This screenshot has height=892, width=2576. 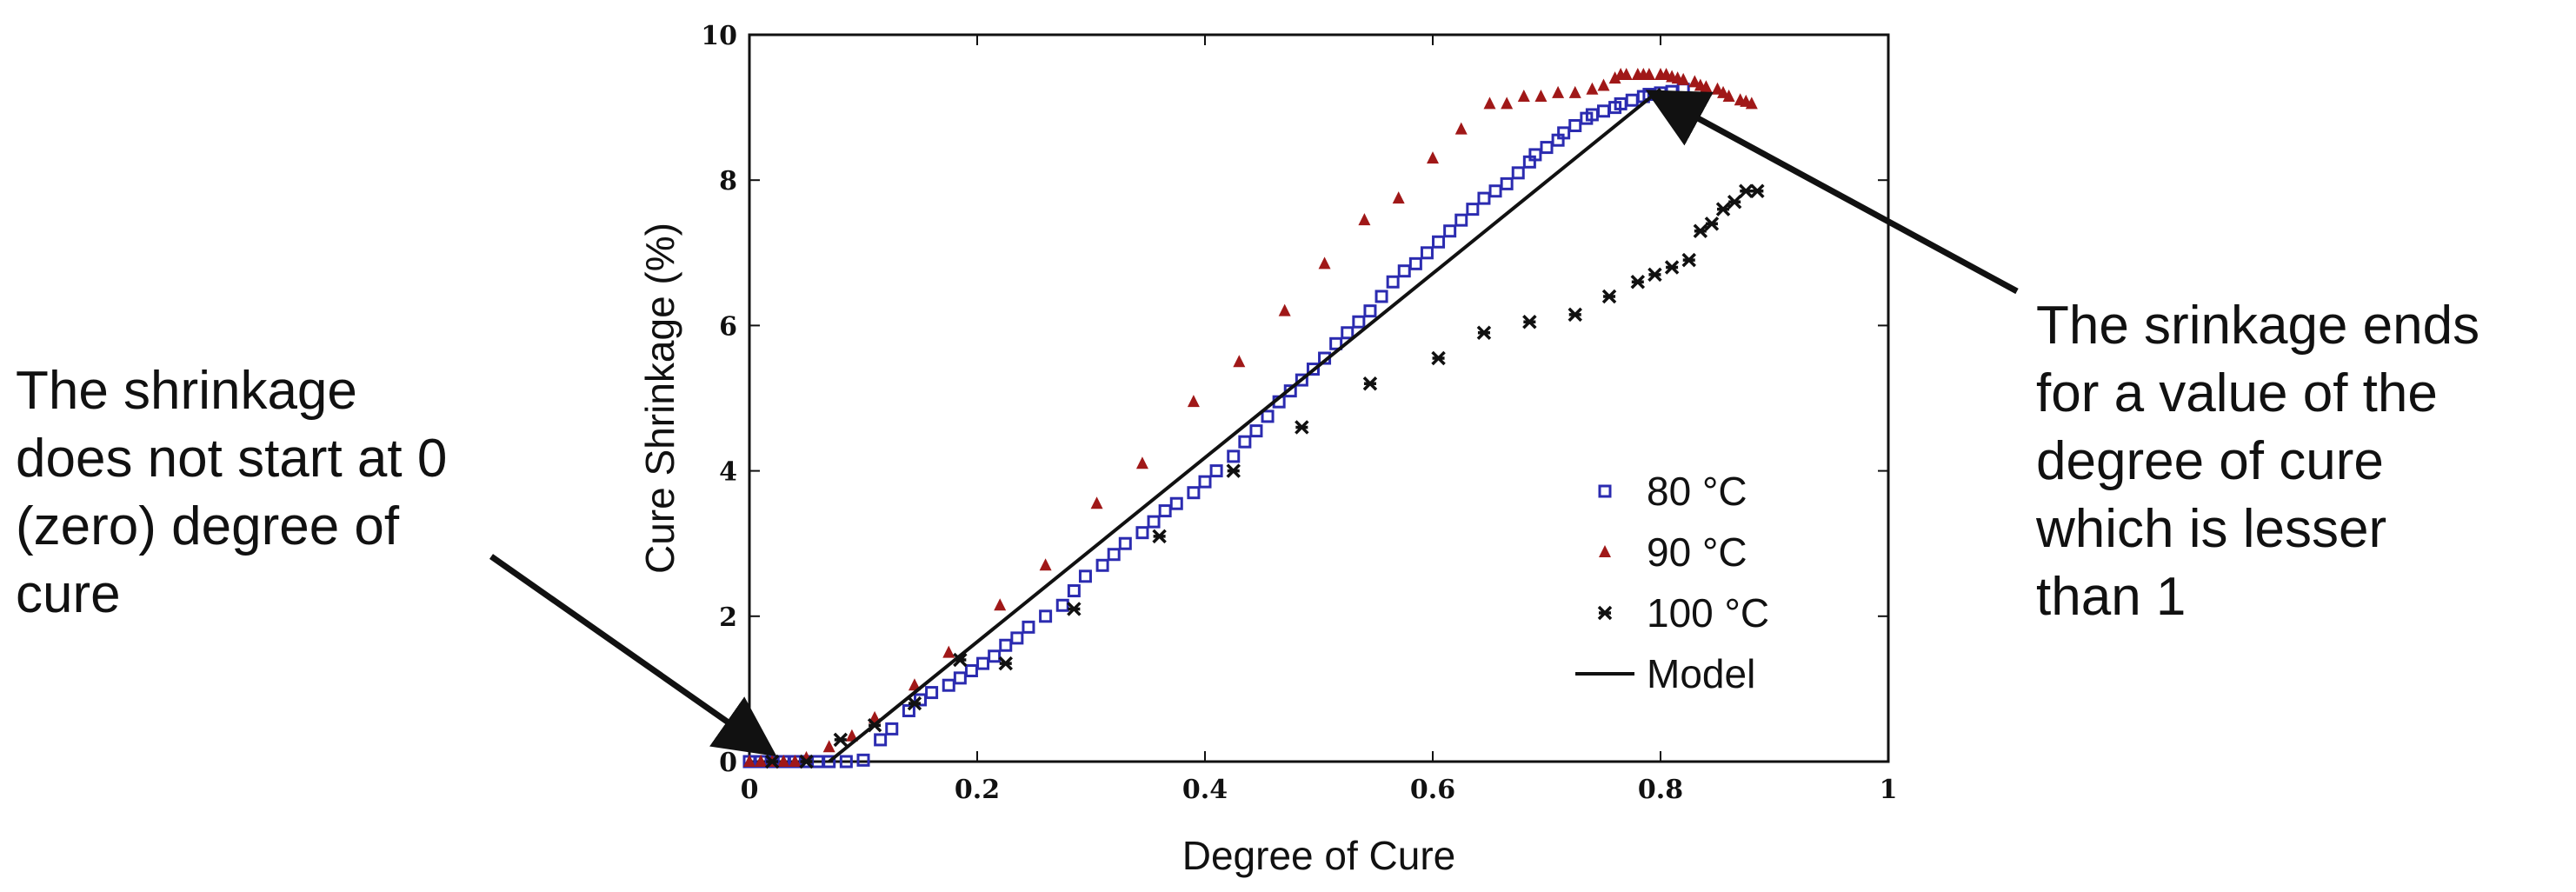 I want to click on annotation-right-line-3: degree of cure, so click(x=2210, y=461).